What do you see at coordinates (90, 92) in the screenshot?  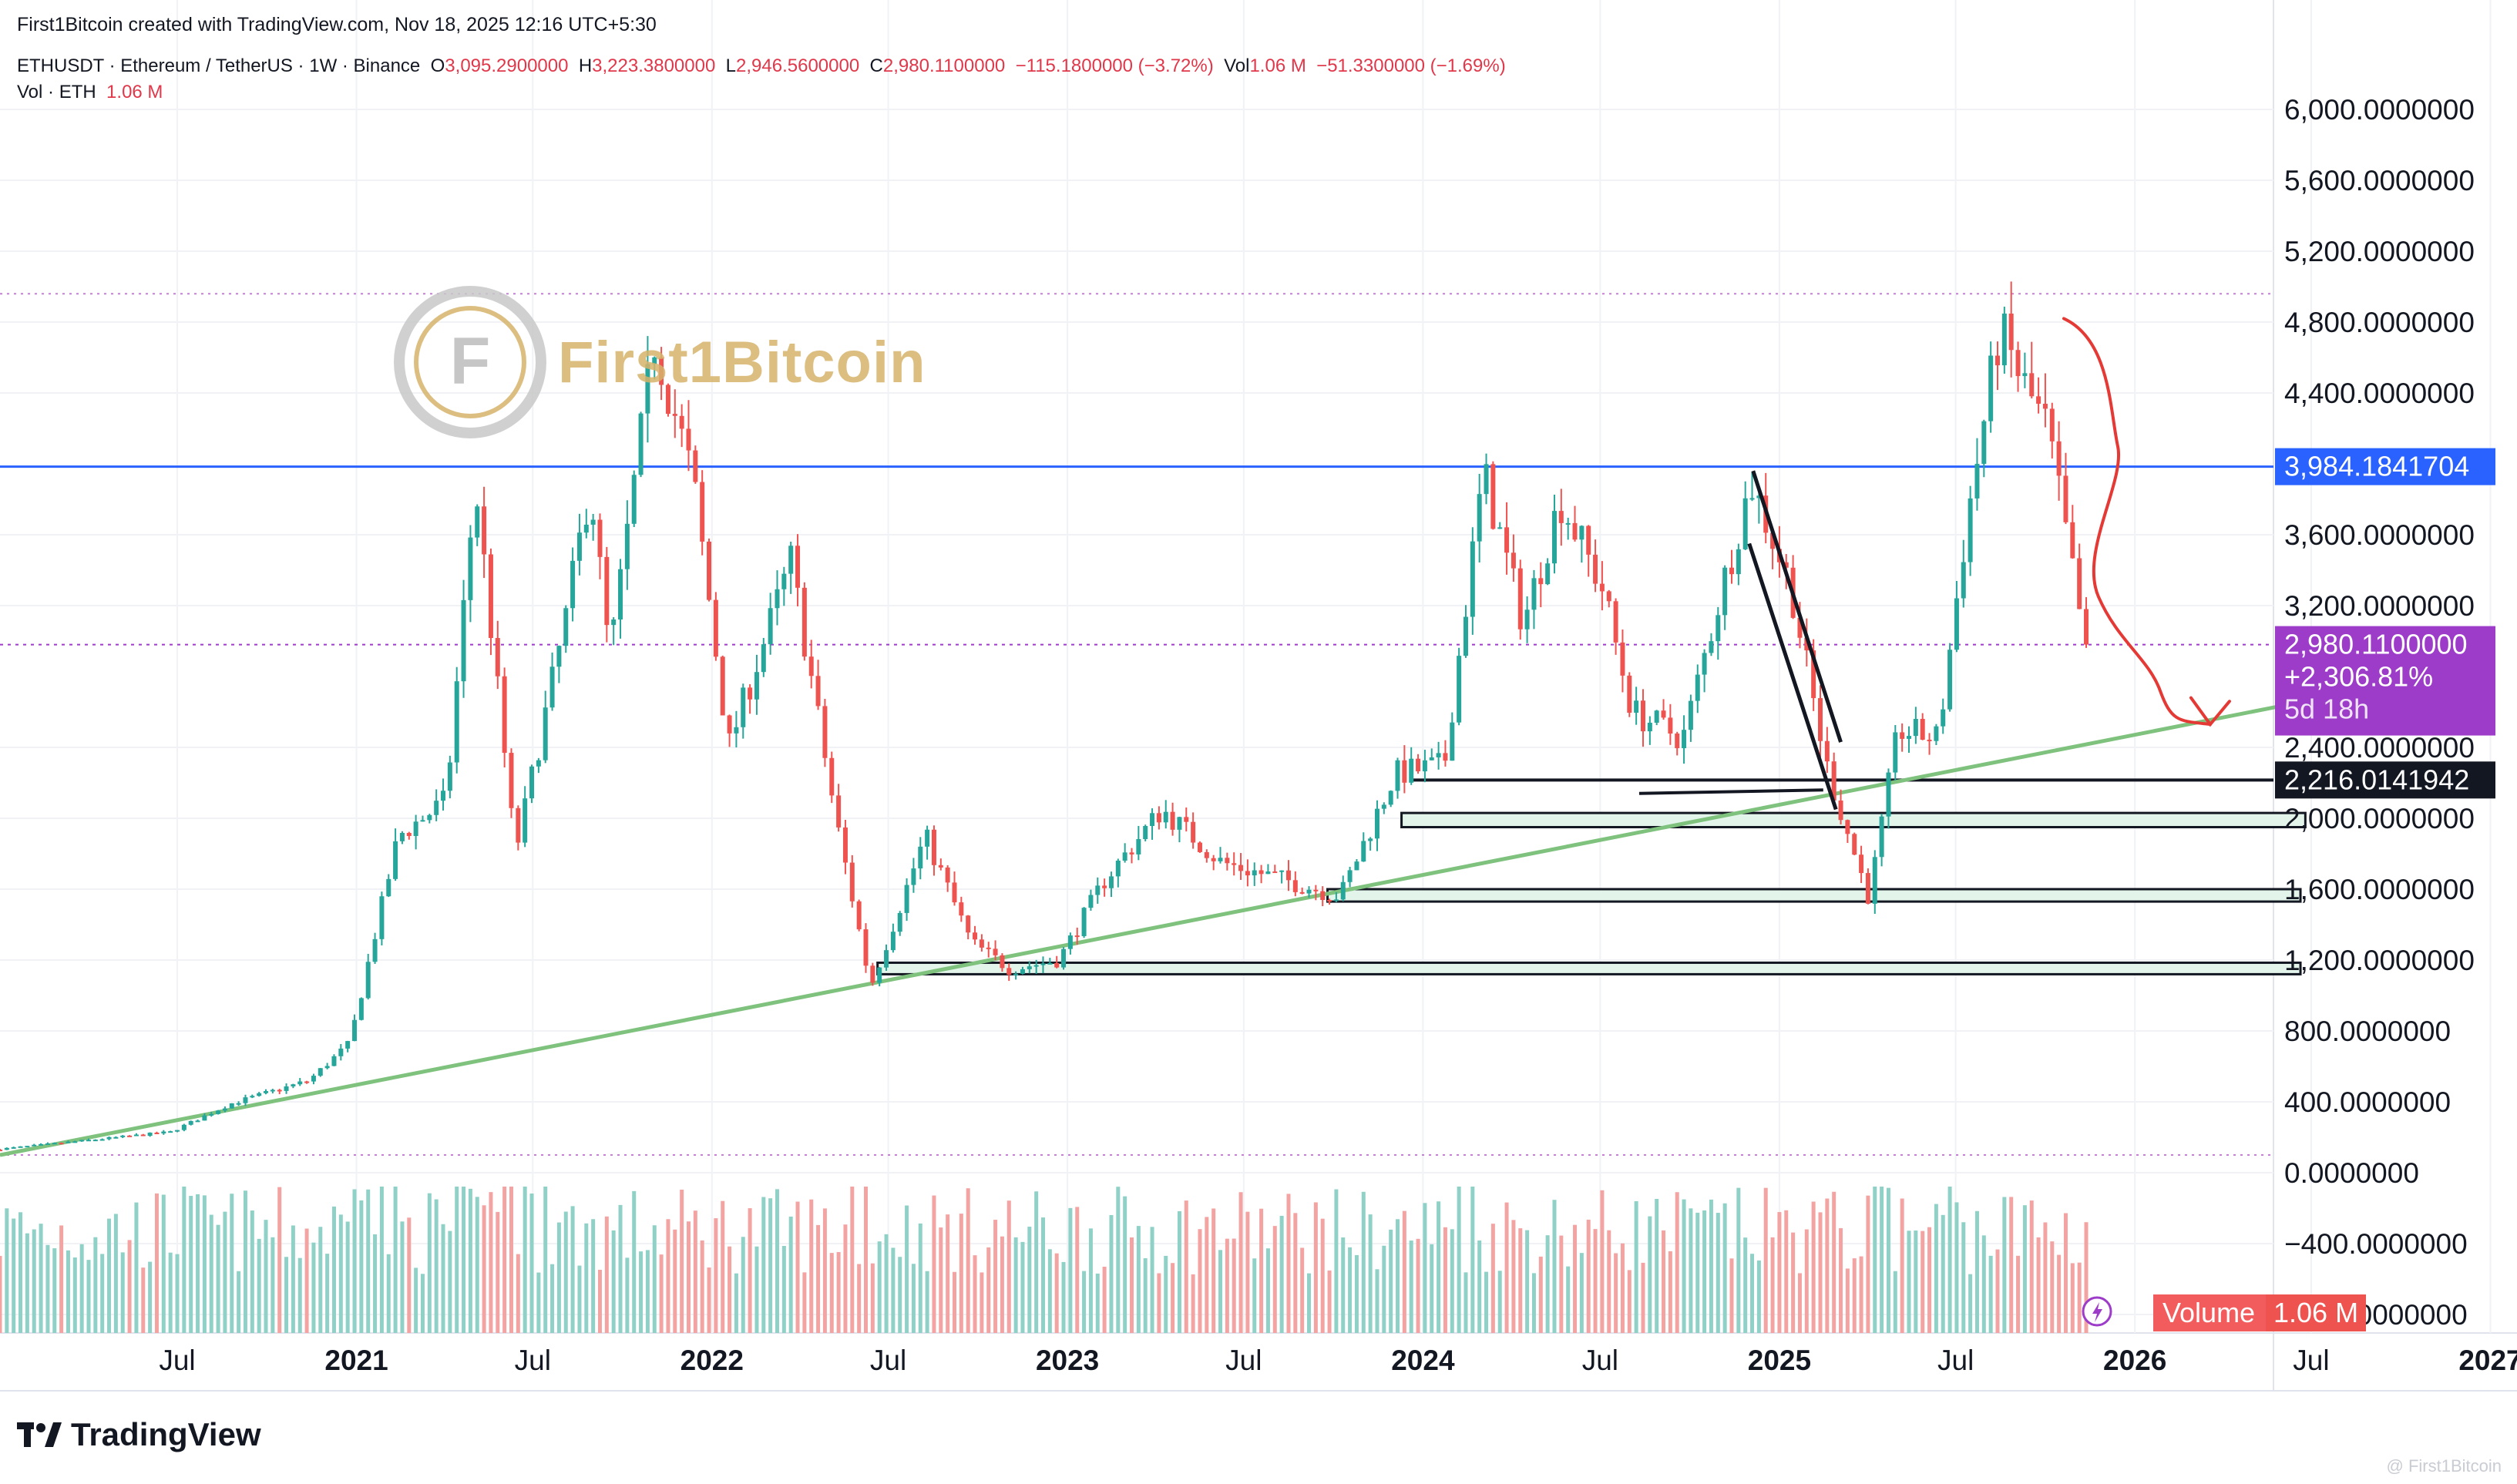 I see `volume-legend: Vol · ETH 1.06 M` at bounding box center [90, 92].